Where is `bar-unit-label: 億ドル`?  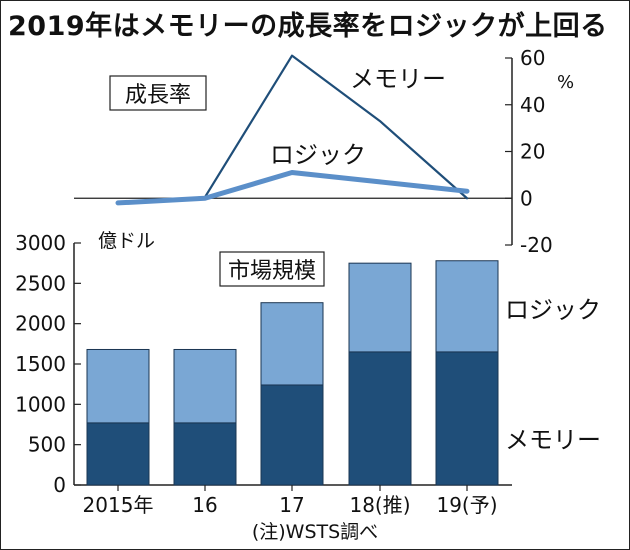
bar-unit-label: 億ドル is located at coordinates (126, 241).